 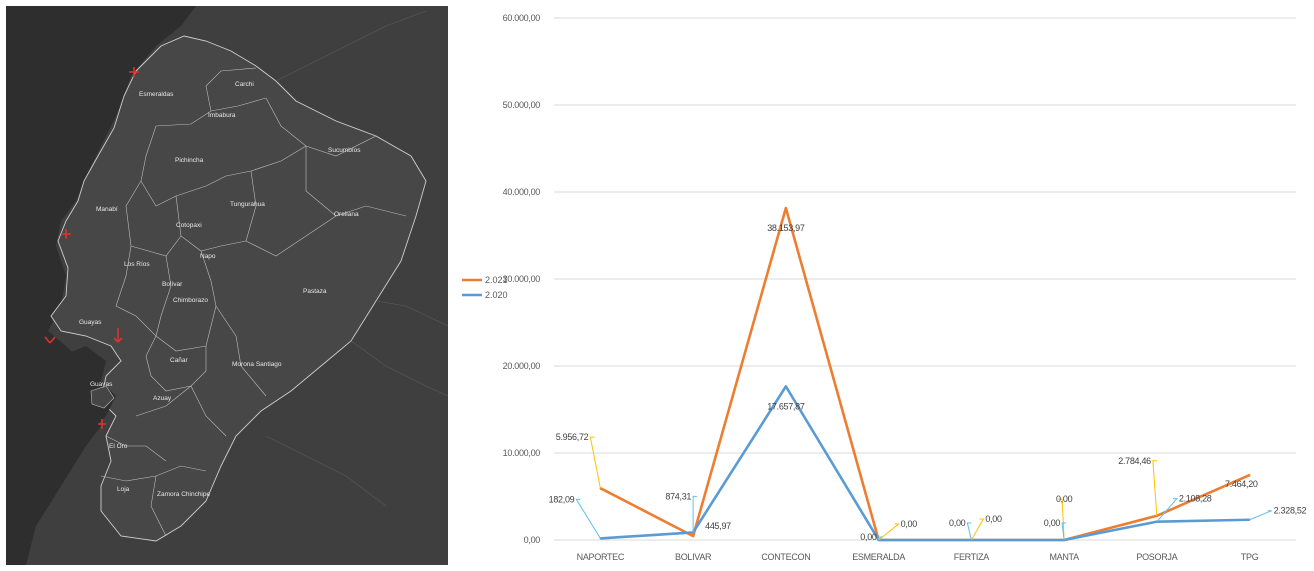 What do you see at coordinates (257, 364) in the screenshot?
I see `province-label-morona-santiago: Morona Santiago` at bounding box center [257, 364].